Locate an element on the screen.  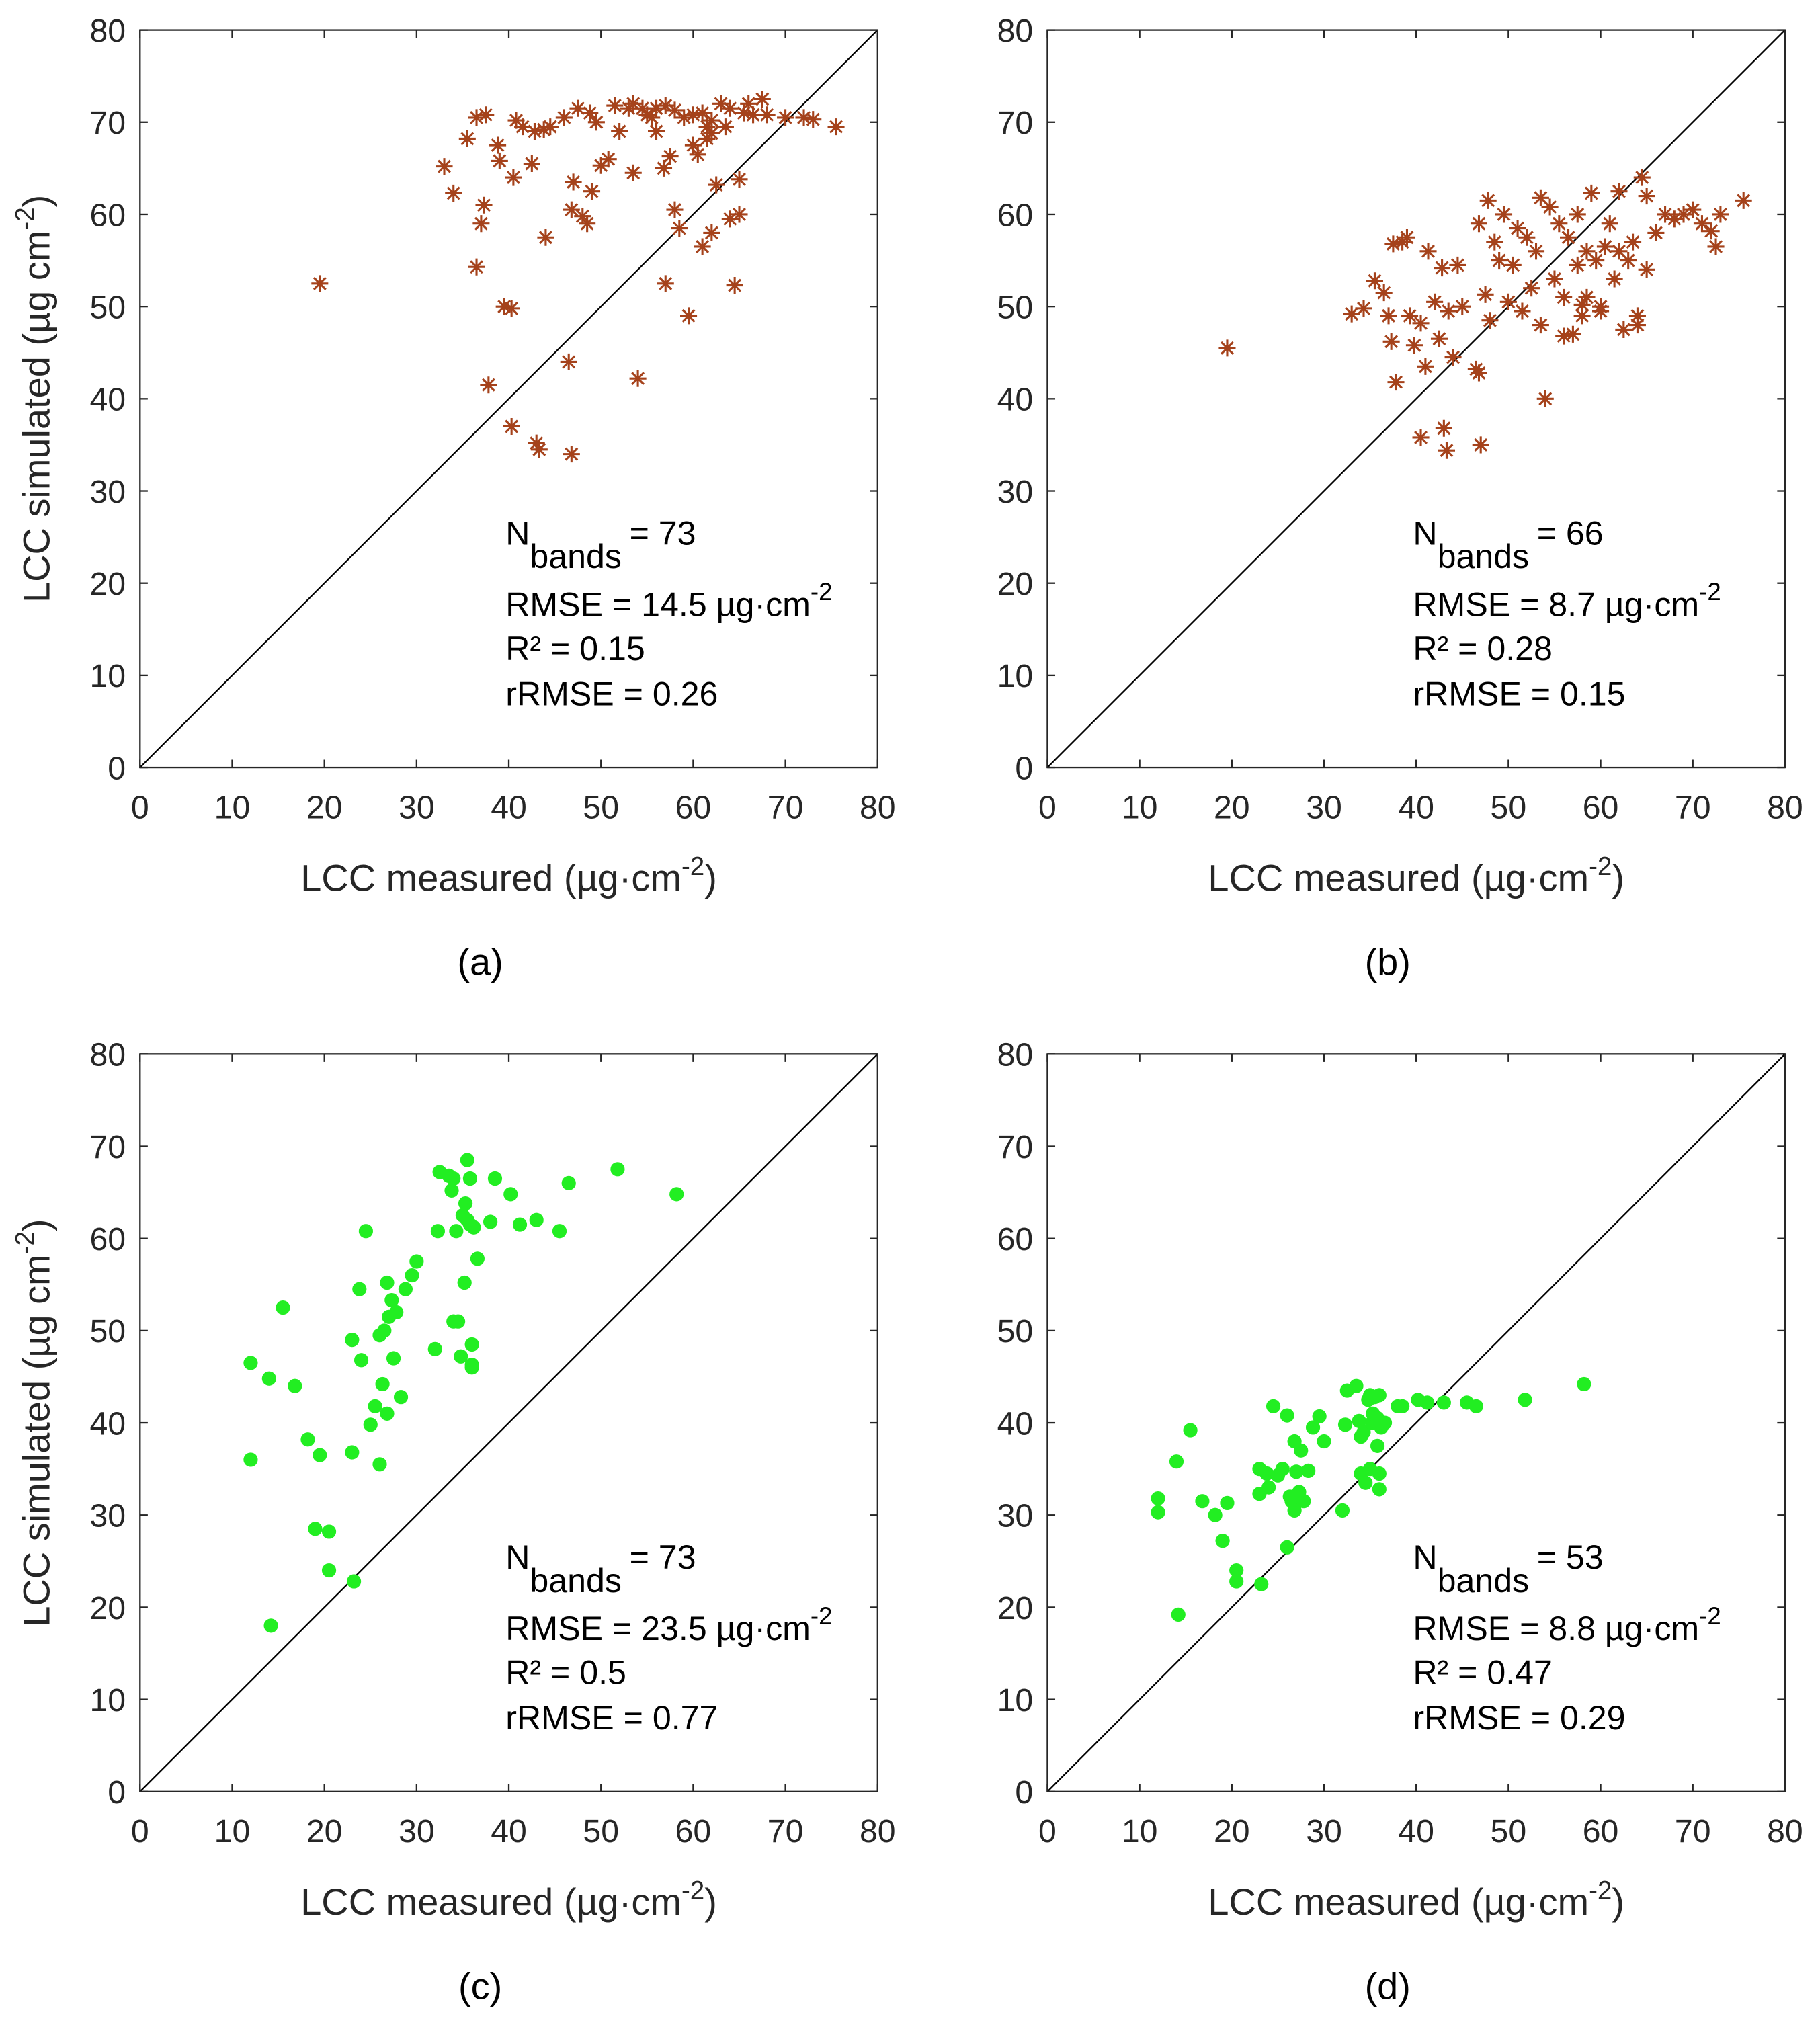
x-axis-label-text: ) is located at coordinates (1618, 878).